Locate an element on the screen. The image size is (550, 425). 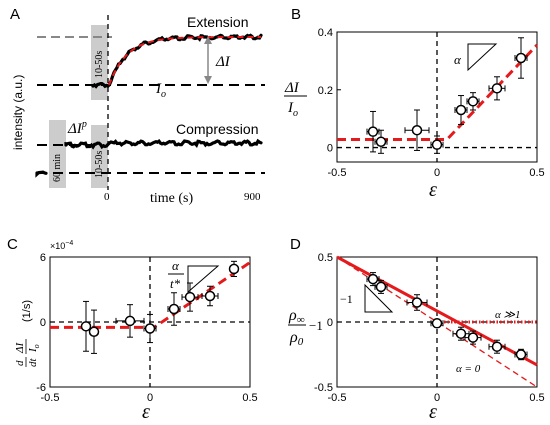
extension-label: Extension is located at coordinates (217, 22).